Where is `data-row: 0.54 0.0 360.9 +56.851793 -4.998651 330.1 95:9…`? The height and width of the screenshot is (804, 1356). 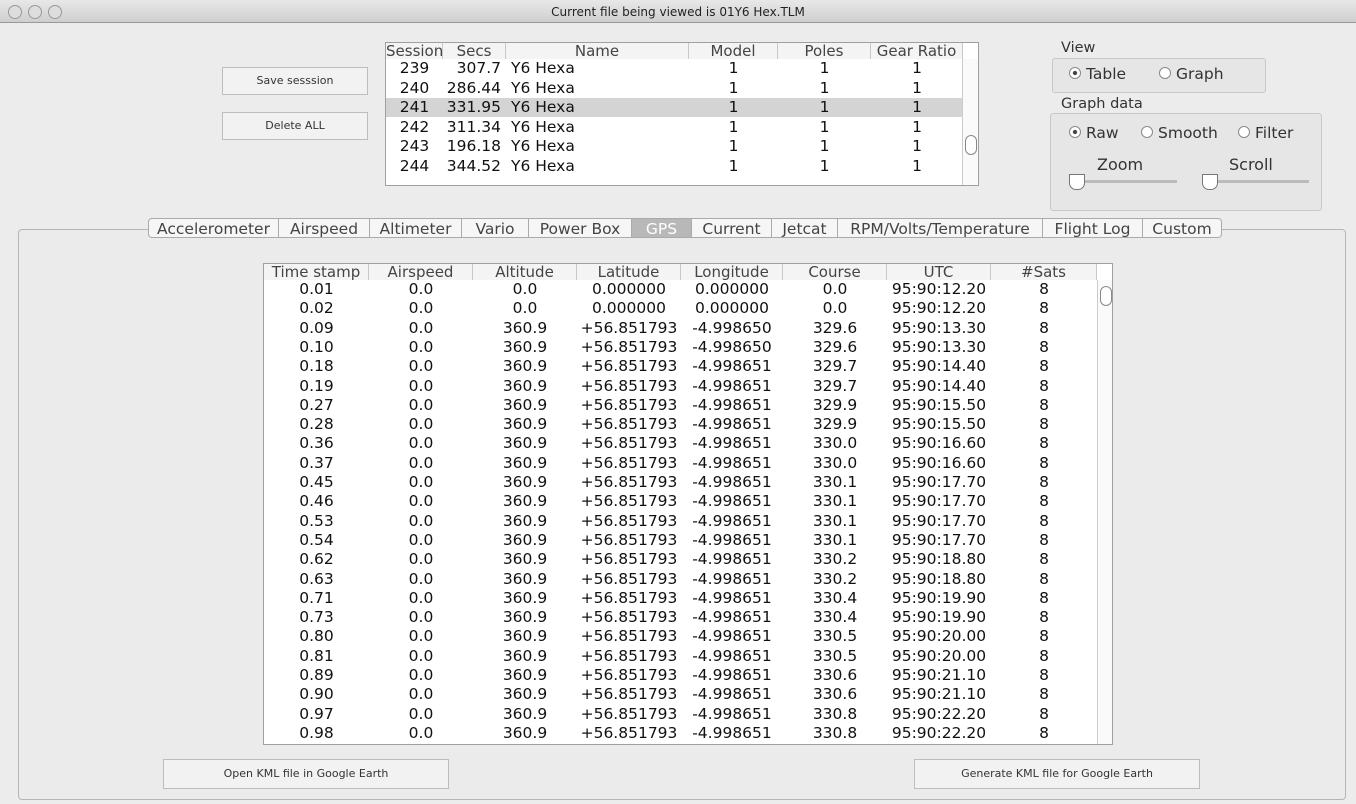 data-row: 0.54 0.0 360.9 +56.851793 -4.998651 330.1 95:9… is located at coordinates (680, 540).